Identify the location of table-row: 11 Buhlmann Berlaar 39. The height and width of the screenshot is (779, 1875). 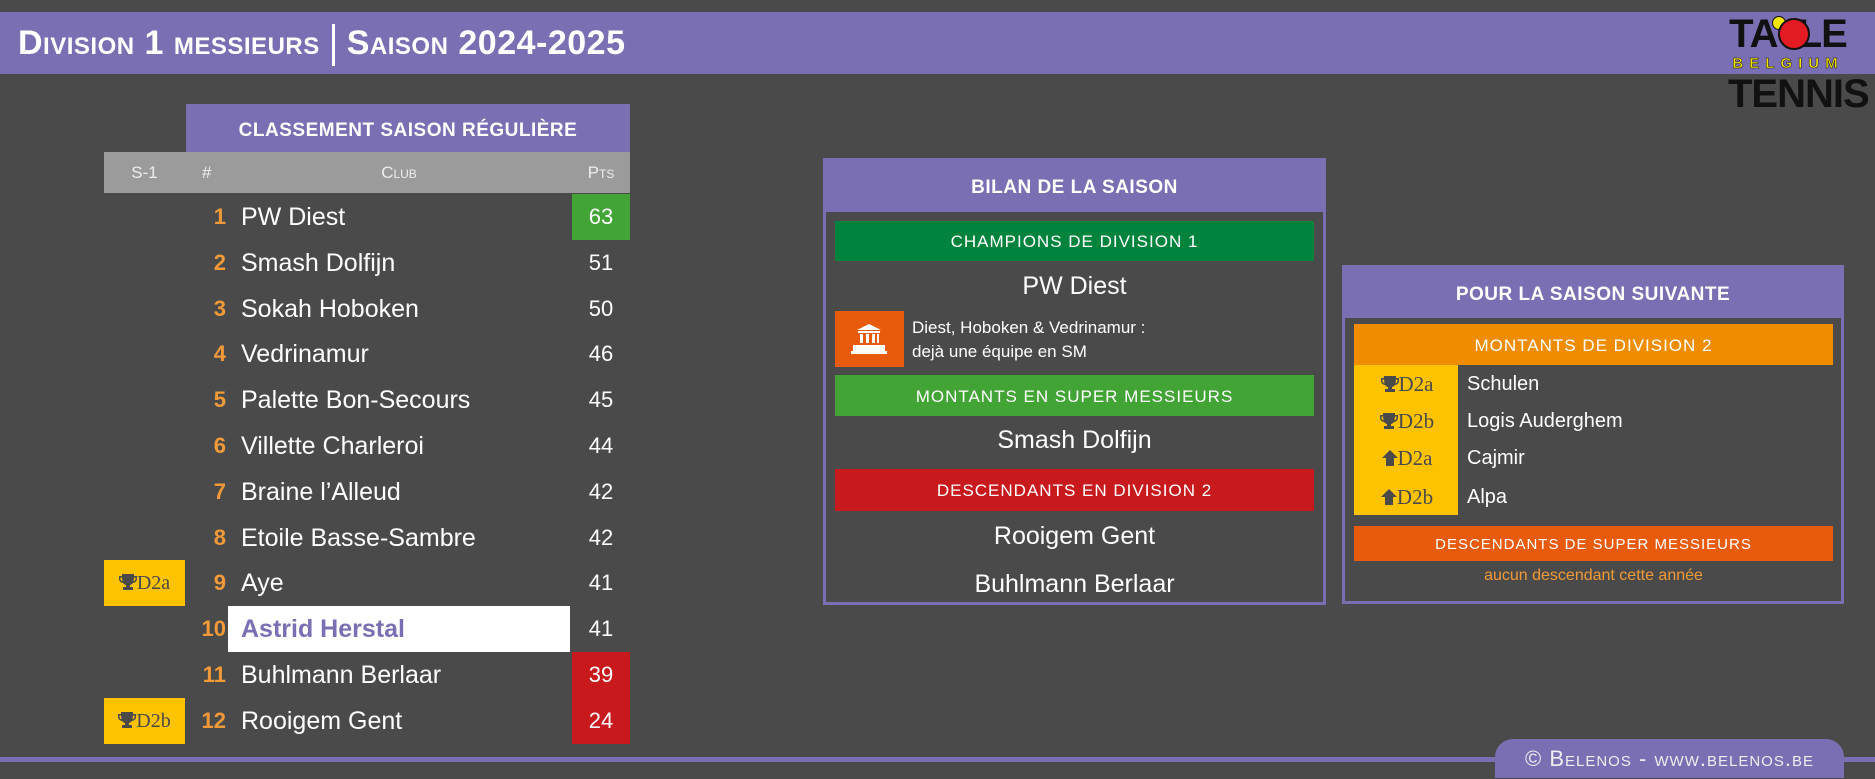
(367, 675).